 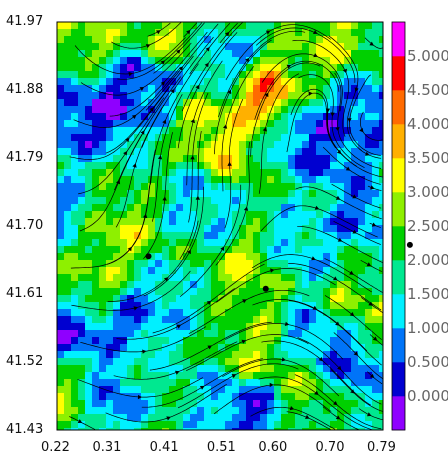 I want to click on marker-dot, so click(x=409, y=244).